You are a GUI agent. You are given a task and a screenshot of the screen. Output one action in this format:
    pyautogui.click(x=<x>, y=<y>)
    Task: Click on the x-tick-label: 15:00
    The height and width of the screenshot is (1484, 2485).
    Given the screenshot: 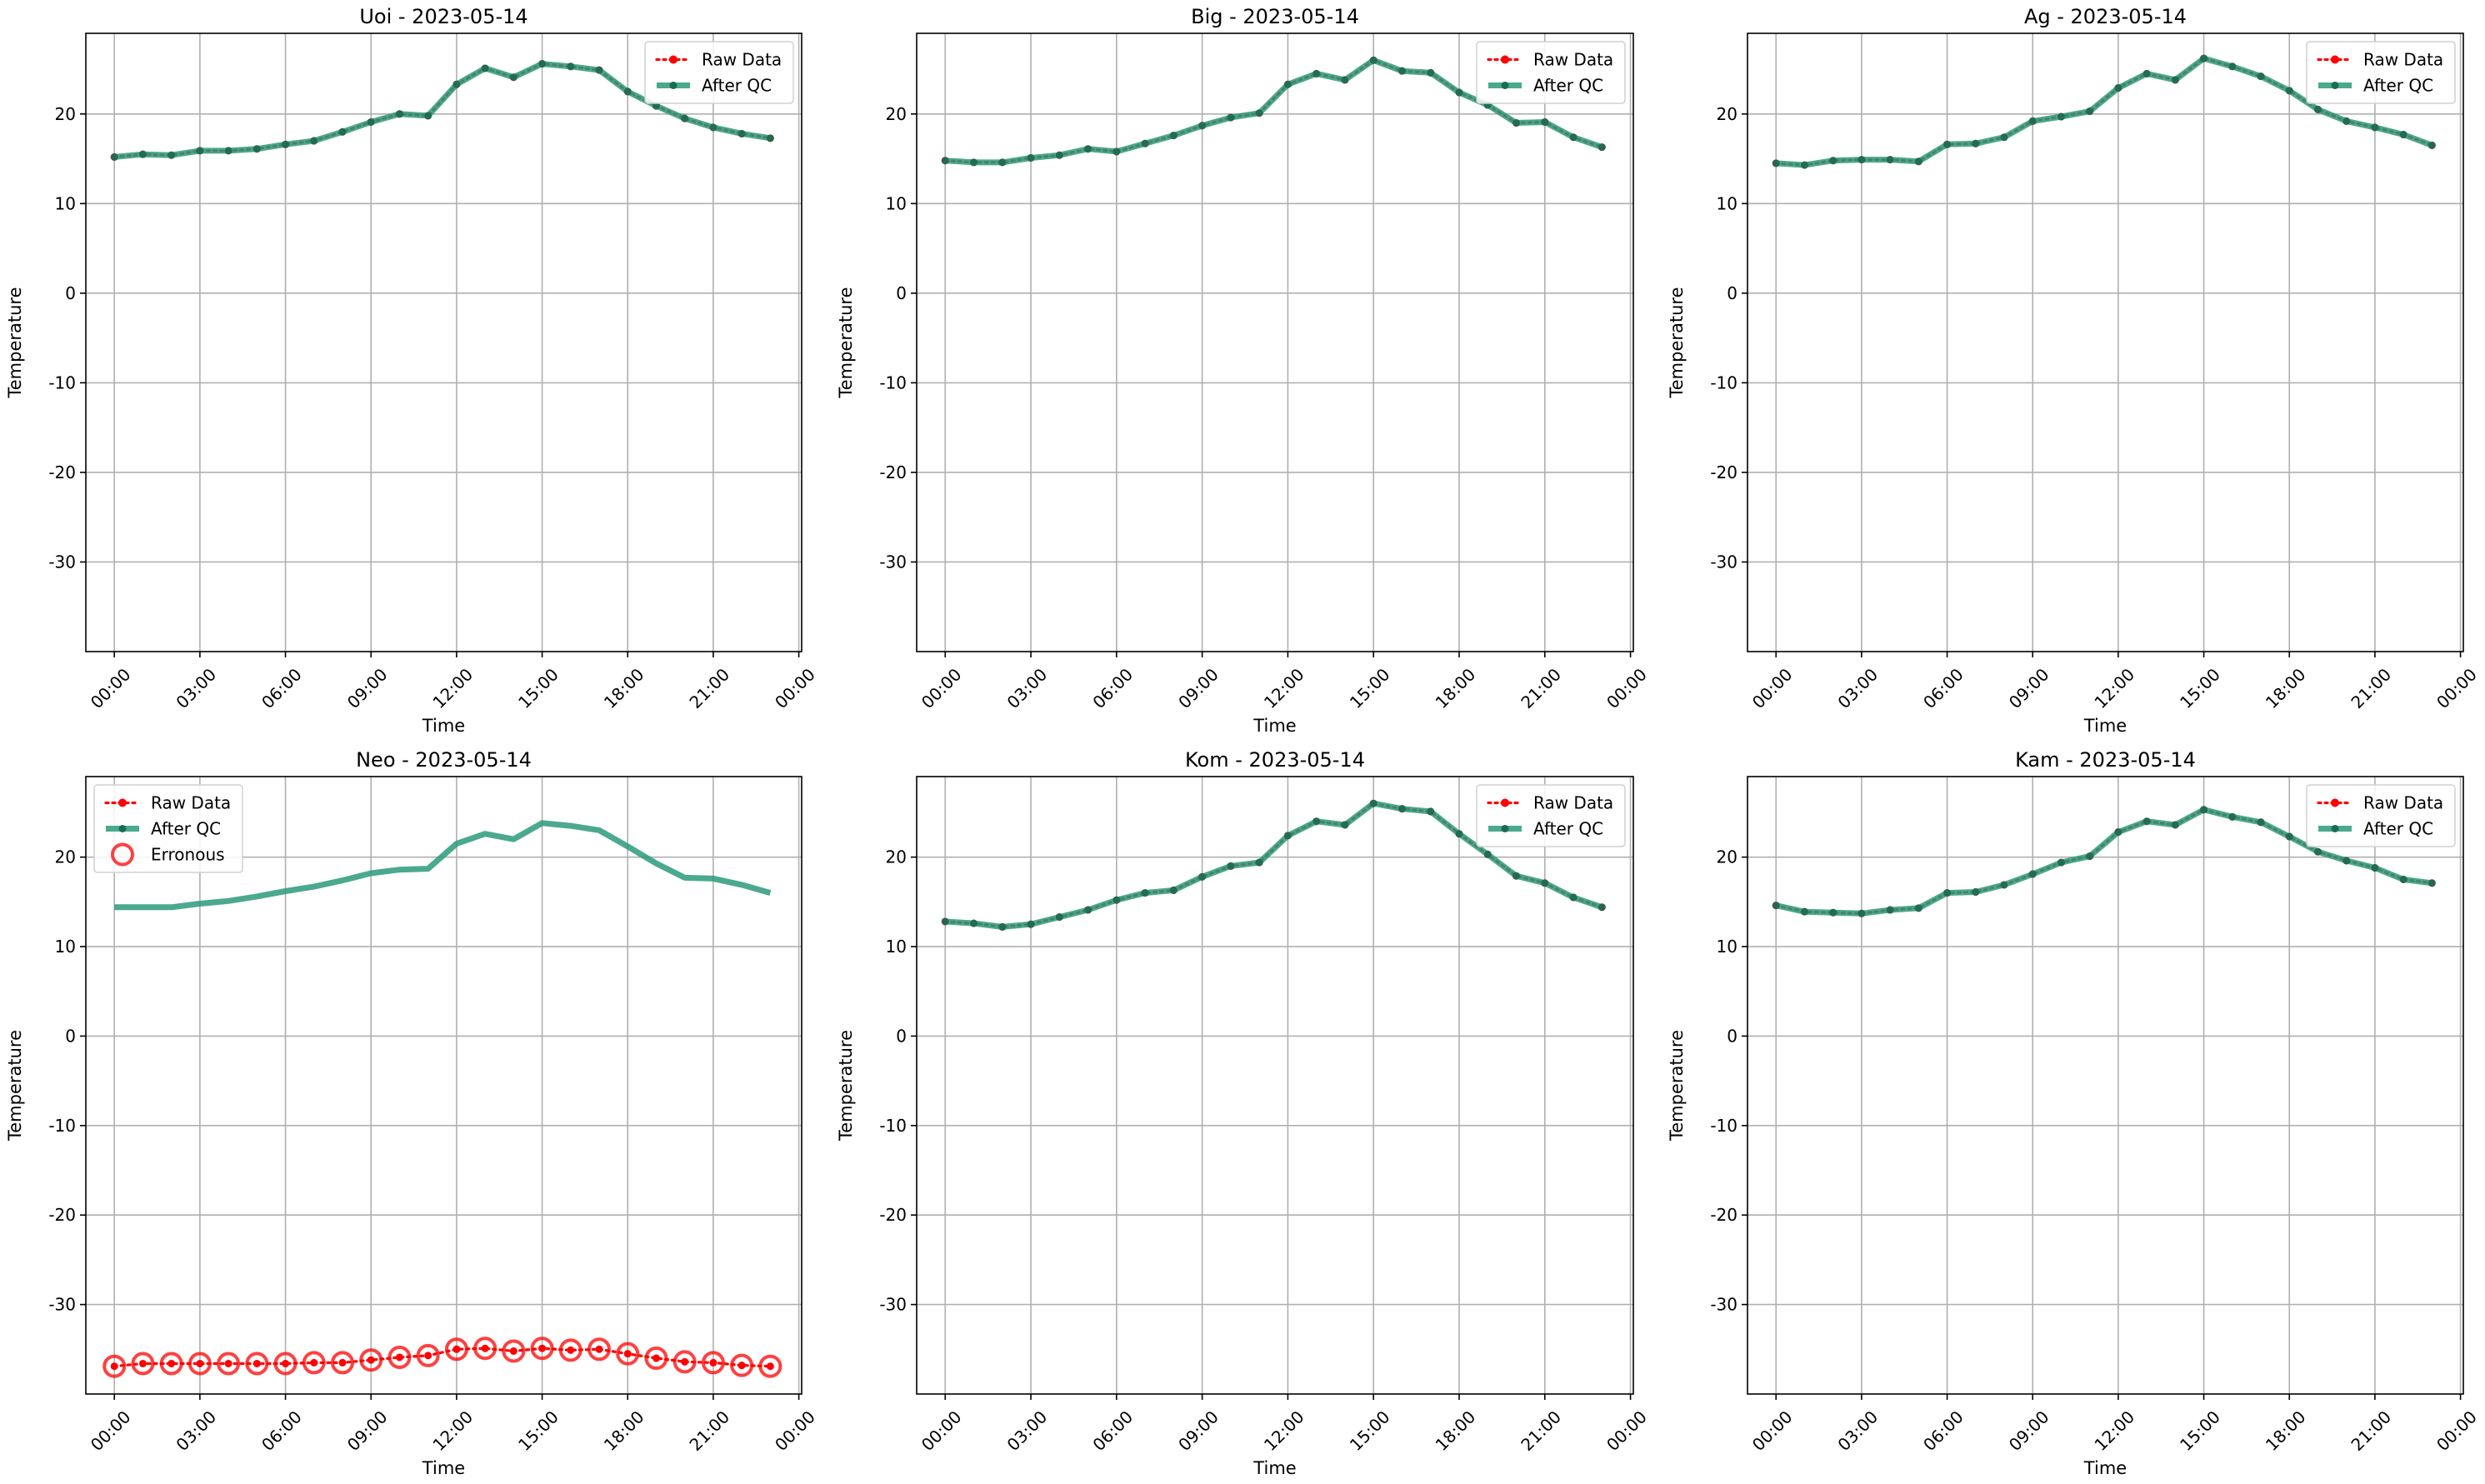 What is the action you would take?
    pyautogui.click(x=2200, y=688)
    